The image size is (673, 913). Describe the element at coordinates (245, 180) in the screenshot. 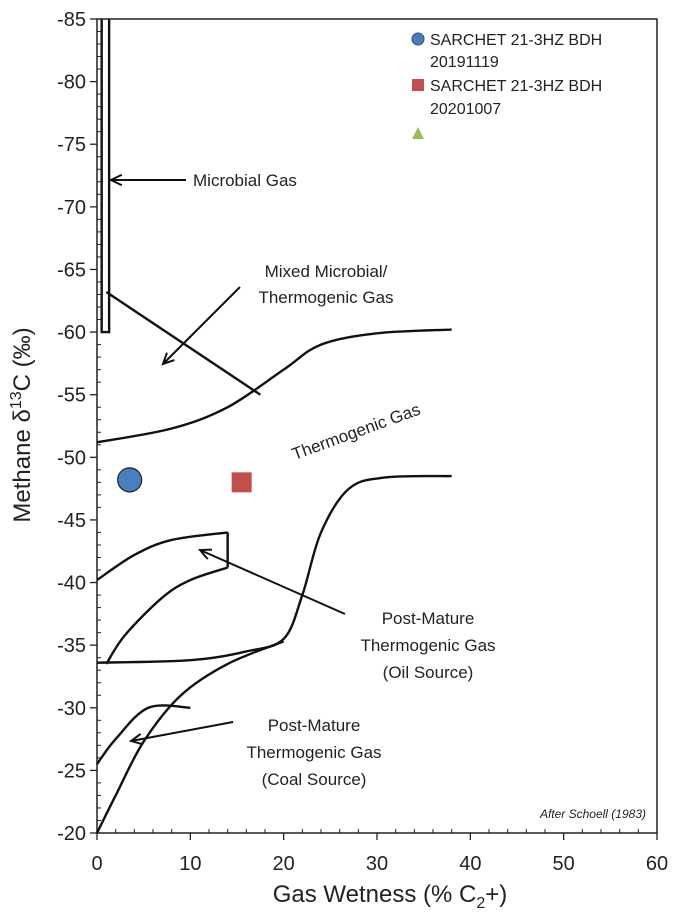

I see `label-microbial-gas: Microbial Gas` at that location.